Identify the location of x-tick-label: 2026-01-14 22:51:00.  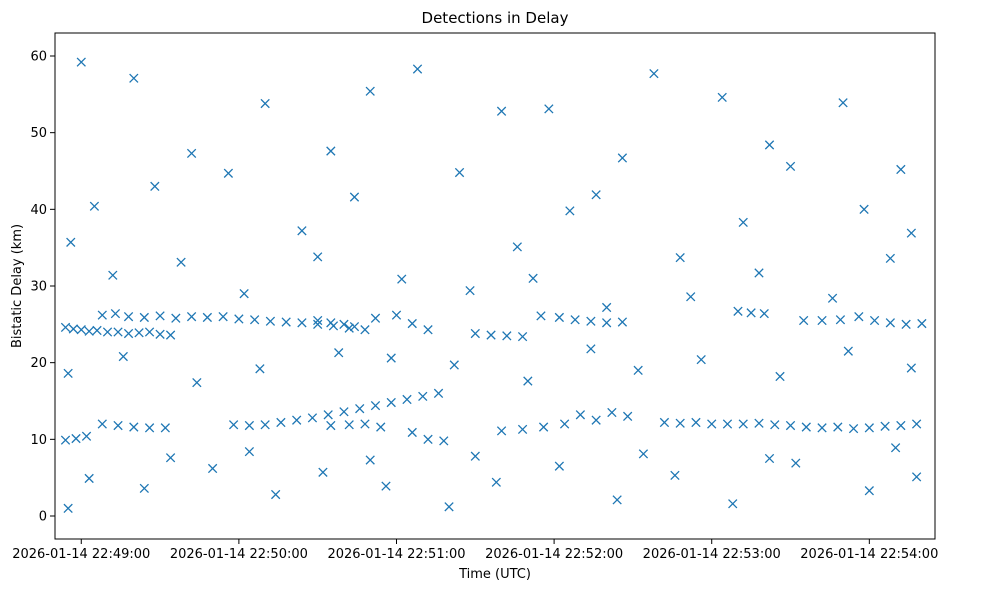
(396, 554).